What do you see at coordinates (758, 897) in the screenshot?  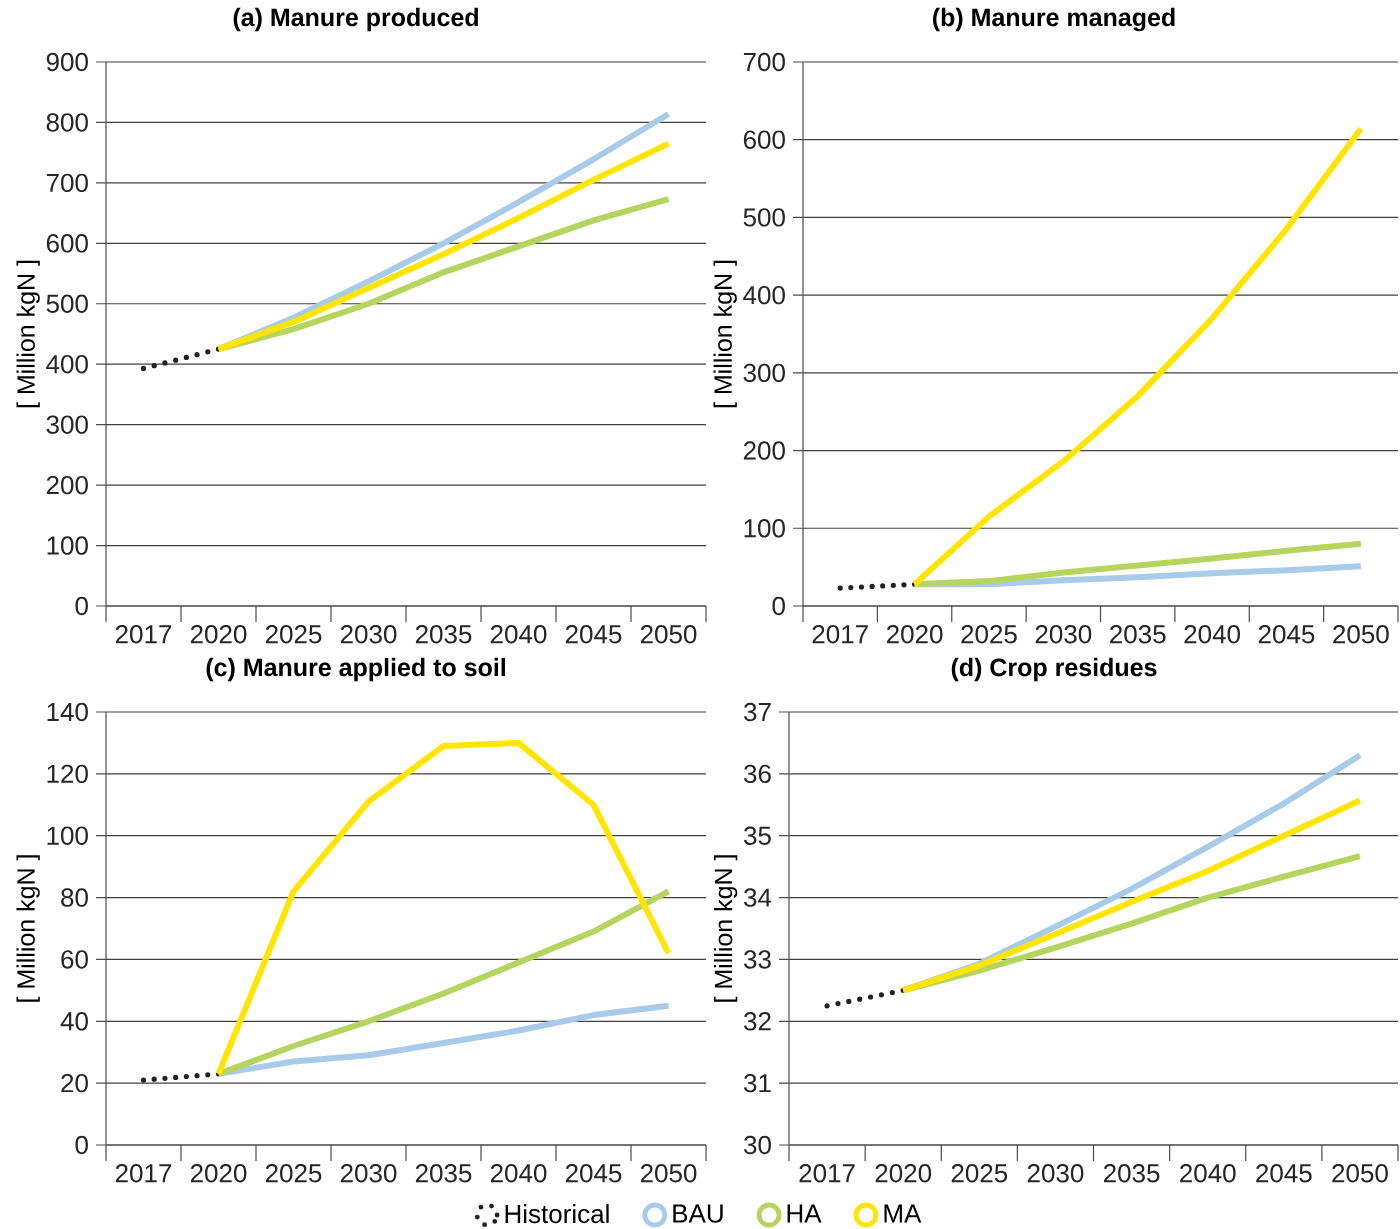 I see `y-tick-label: 34` at bounding box center [758, 897].